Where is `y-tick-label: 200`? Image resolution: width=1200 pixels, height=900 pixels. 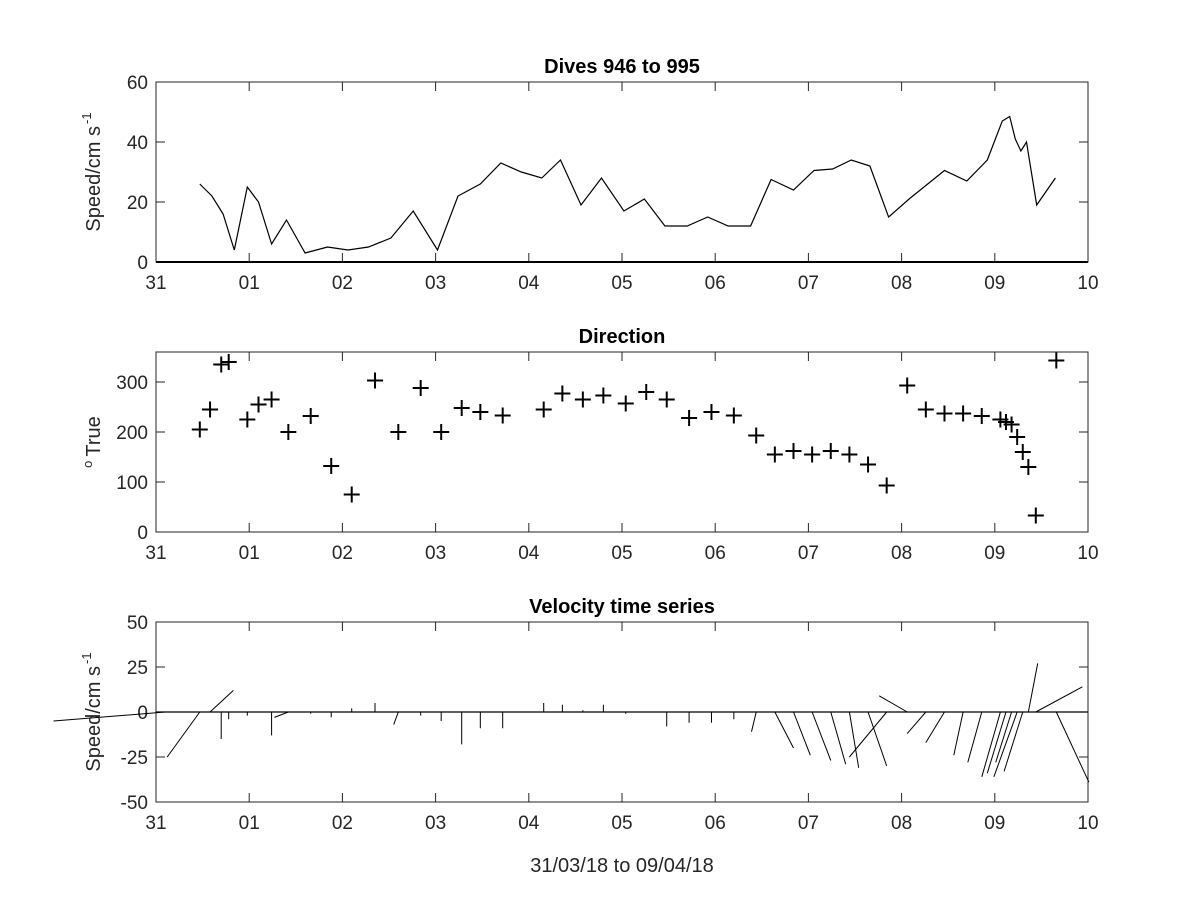 y-tick-label: 200 is located at coordinates (132, 433).